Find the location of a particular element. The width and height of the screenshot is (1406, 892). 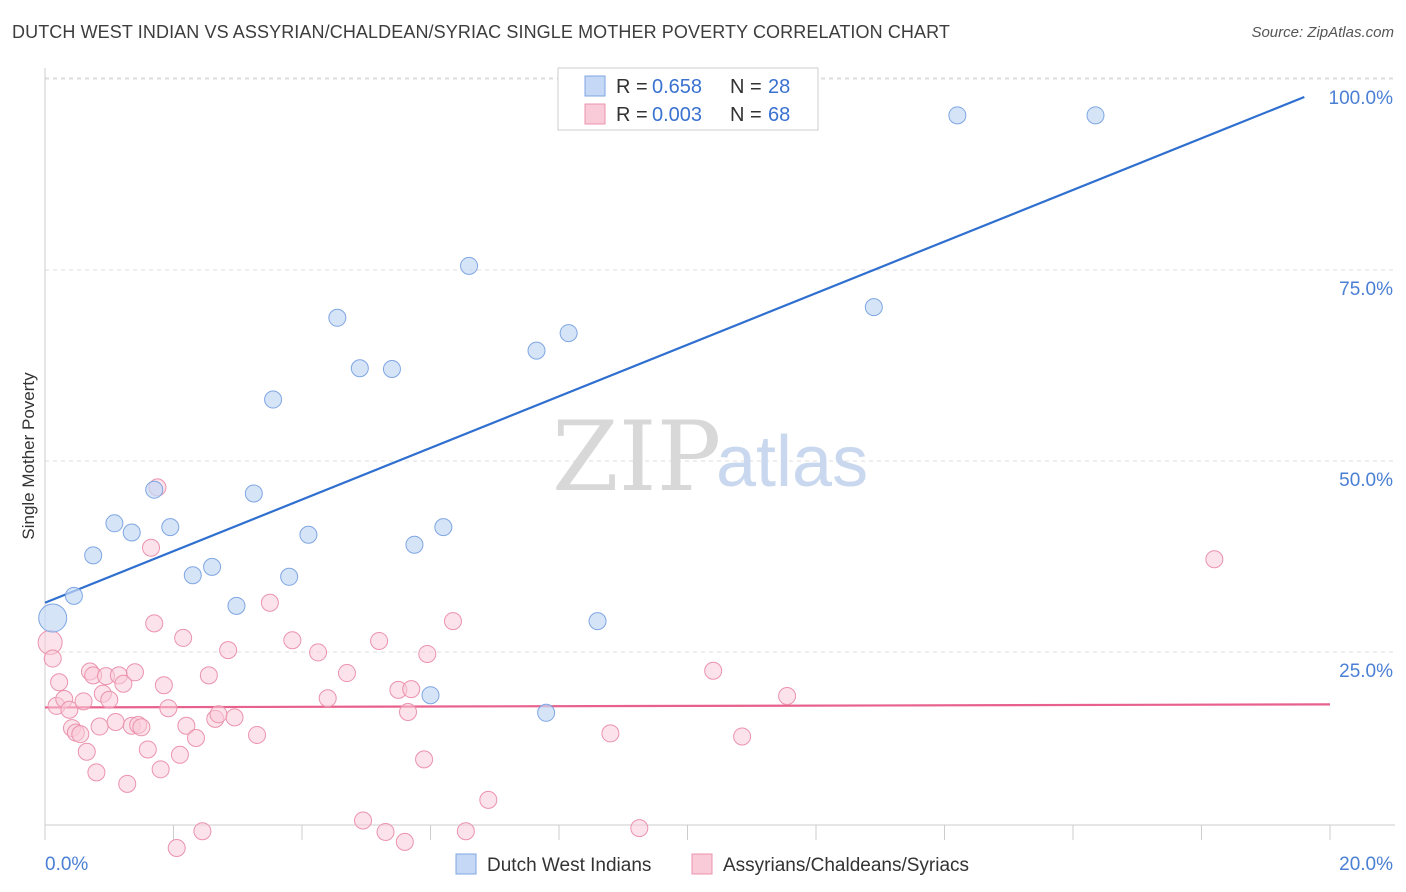

legend-r-value-1: 0.658 is located at coordinates (677, 87).